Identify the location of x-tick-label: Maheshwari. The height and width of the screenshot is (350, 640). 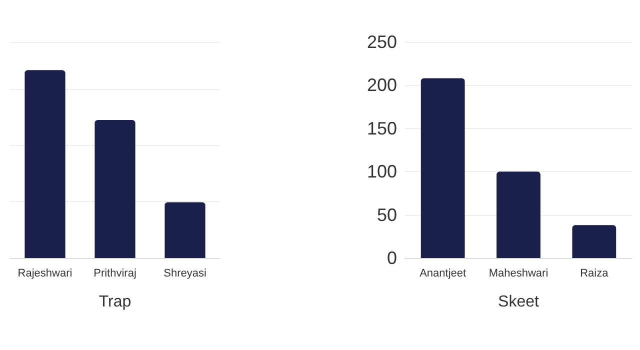
(518, 274).